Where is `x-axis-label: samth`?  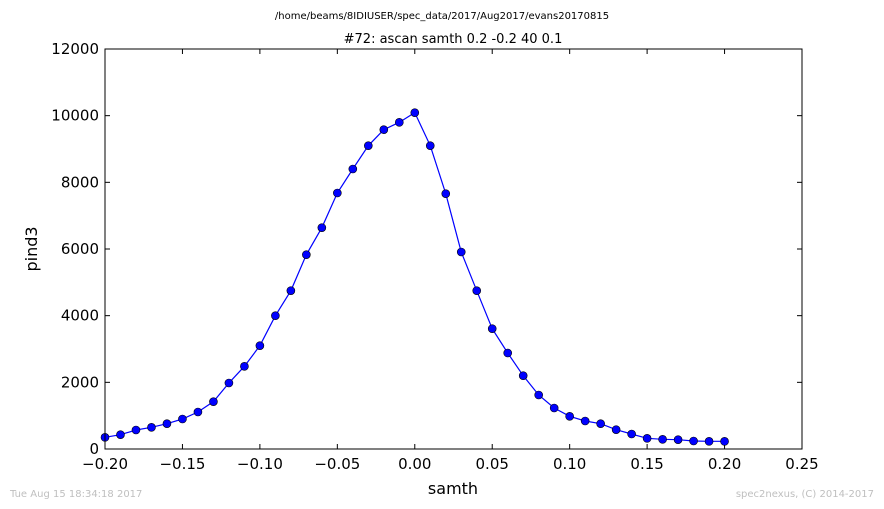 x-axis-label: samth is located at coordinates (453, 488).